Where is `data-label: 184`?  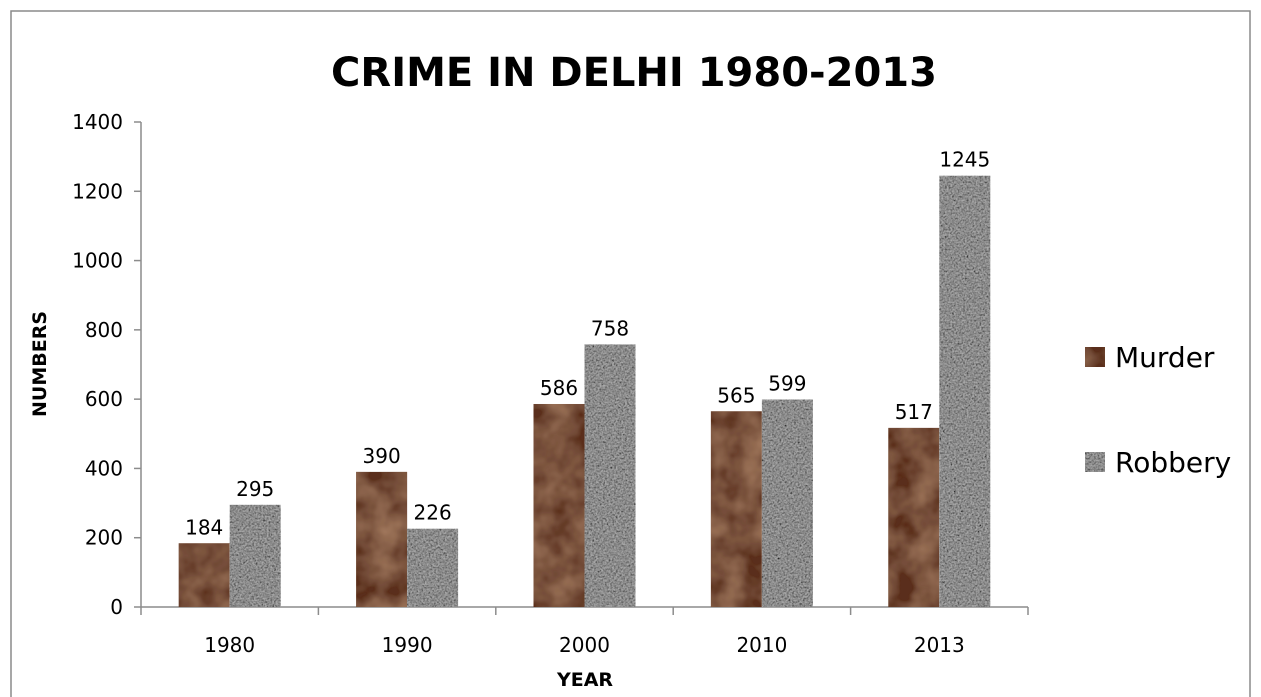
data-label: 184 is located at coordinates (204, 527).